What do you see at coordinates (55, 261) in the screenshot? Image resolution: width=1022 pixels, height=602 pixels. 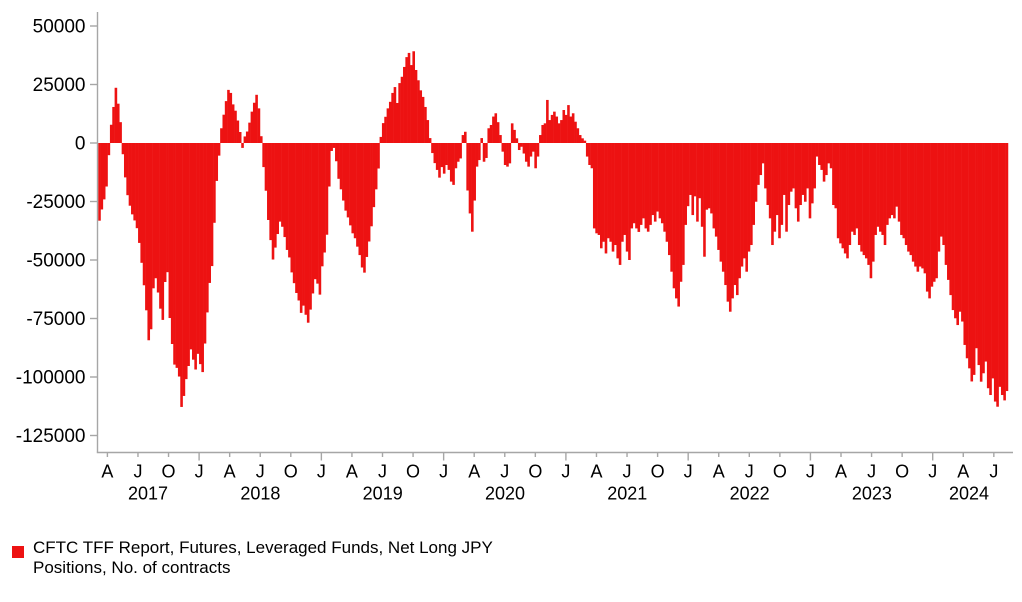 I see `y-tick-label: -50000` at bounding box center [55, 261].